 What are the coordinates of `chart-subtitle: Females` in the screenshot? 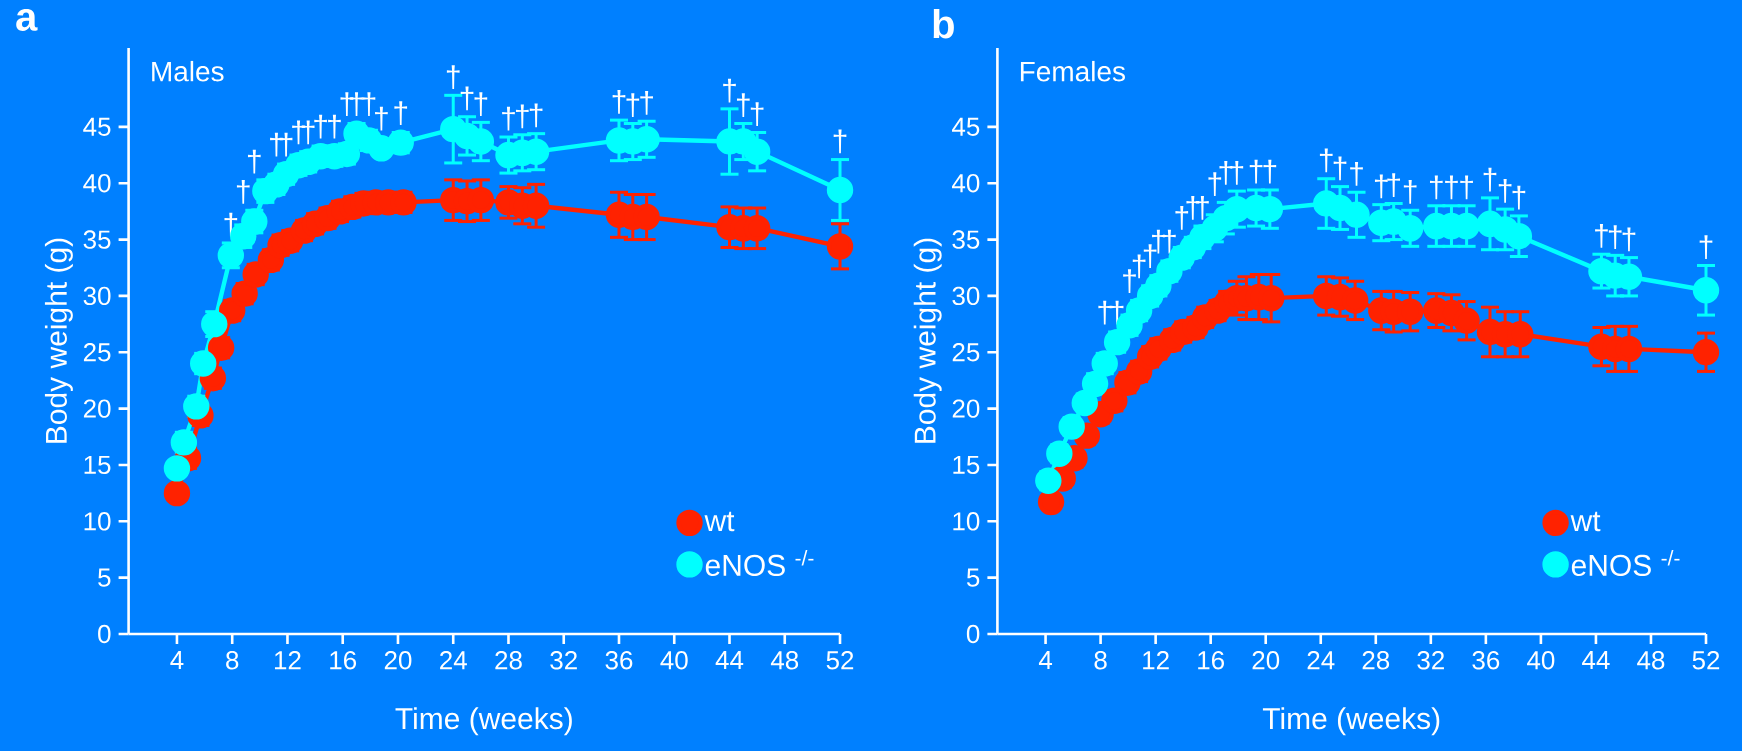 It's located at (1072, 71).